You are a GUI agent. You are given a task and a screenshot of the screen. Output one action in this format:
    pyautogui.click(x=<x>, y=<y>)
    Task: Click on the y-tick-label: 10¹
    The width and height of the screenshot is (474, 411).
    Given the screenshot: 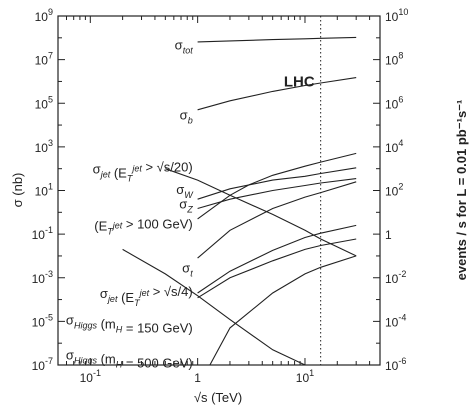 What is the action you would take?
    pyautogui.click(x=44, y=190)
    